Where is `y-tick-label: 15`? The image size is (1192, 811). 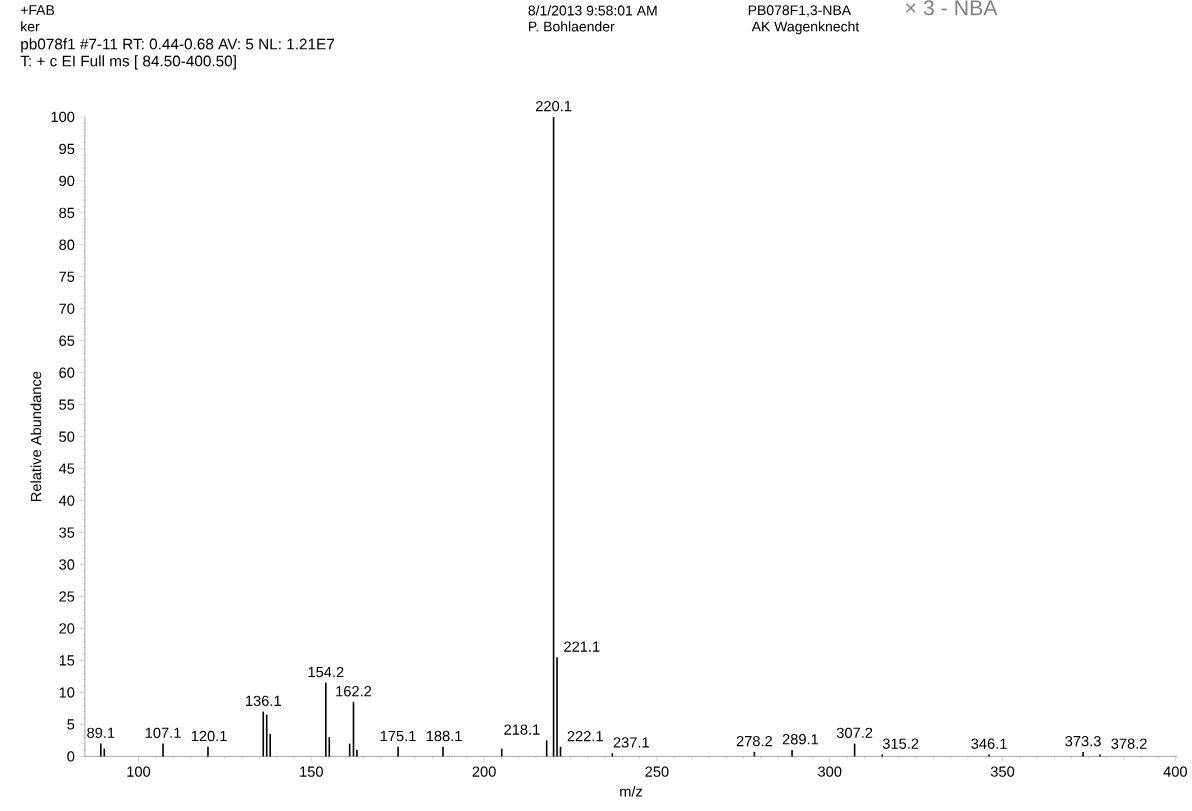 y-tick-label: 15 is located at coordinates (67, 660).